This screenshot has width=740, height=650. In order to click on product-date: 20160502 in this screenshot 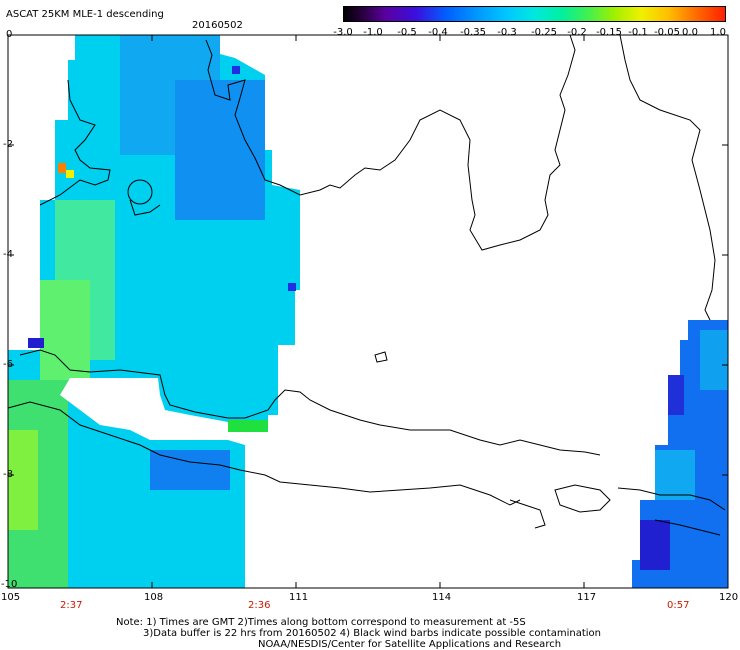, I will do `click(217, 25)`.